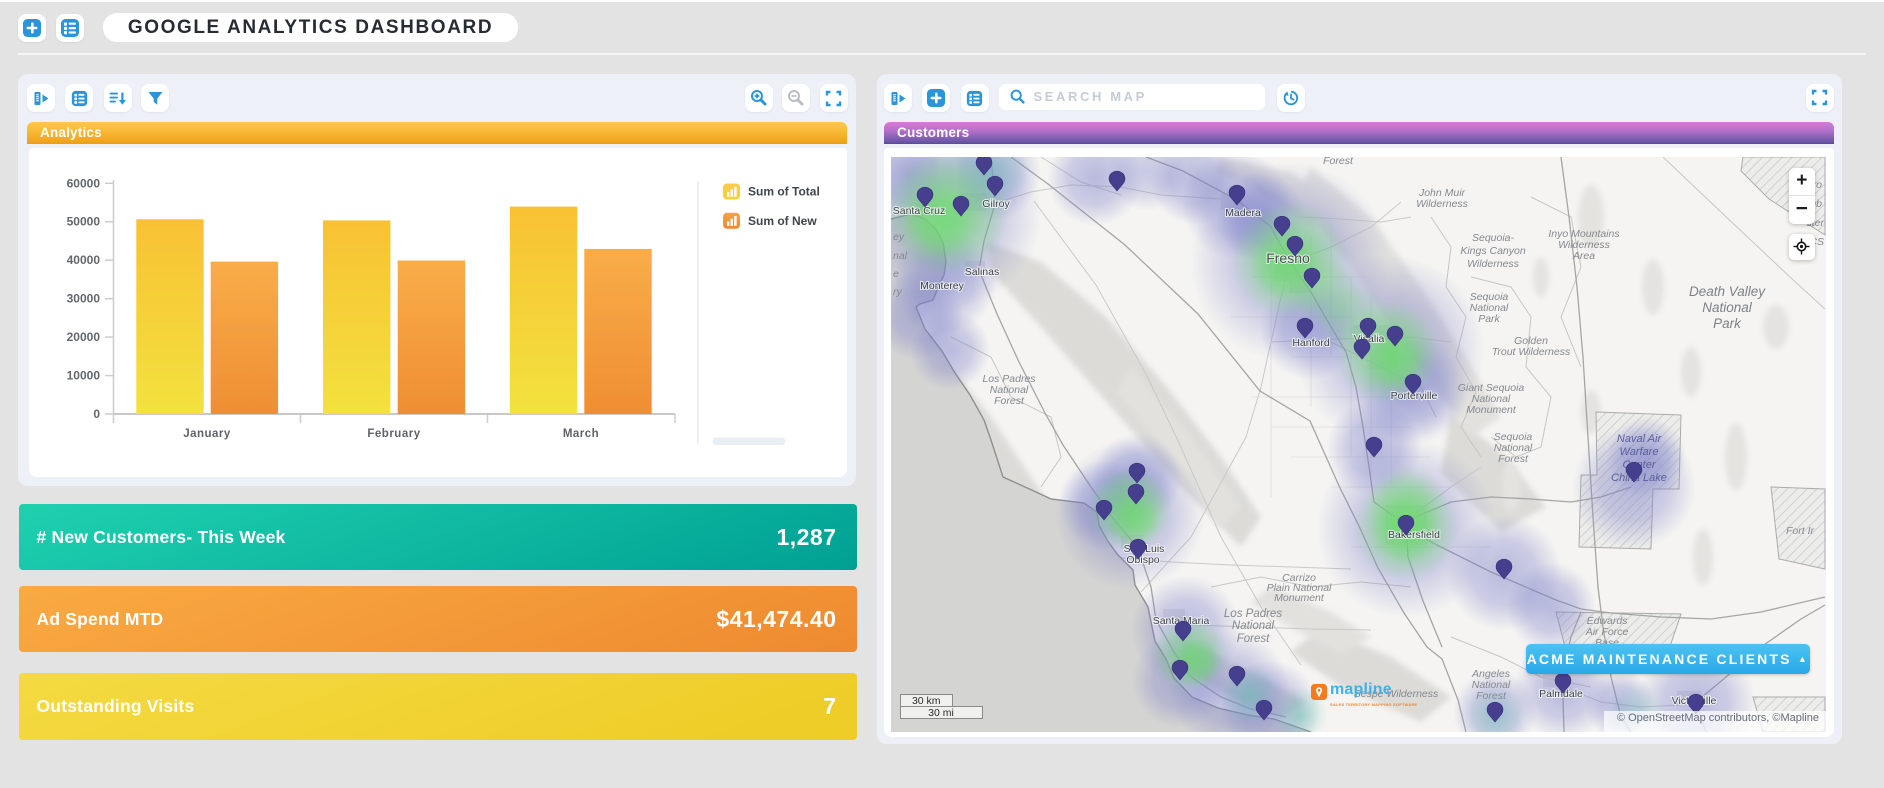  I want to click on svg-text: March, so click(581, 434).